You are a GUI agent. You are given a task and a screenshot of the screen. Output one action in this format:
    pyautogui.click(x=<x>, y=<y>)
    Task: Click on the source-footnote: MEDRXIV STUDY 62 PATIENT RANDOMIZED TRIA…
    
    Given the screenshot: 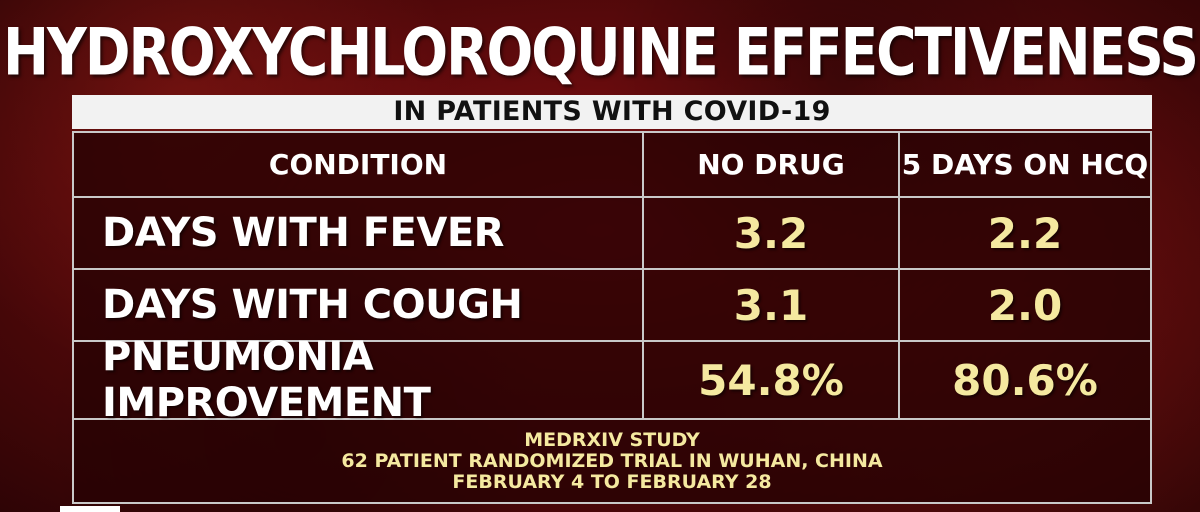 What is the action you would take?
    pyautogui.click(x=612, y=461)
    